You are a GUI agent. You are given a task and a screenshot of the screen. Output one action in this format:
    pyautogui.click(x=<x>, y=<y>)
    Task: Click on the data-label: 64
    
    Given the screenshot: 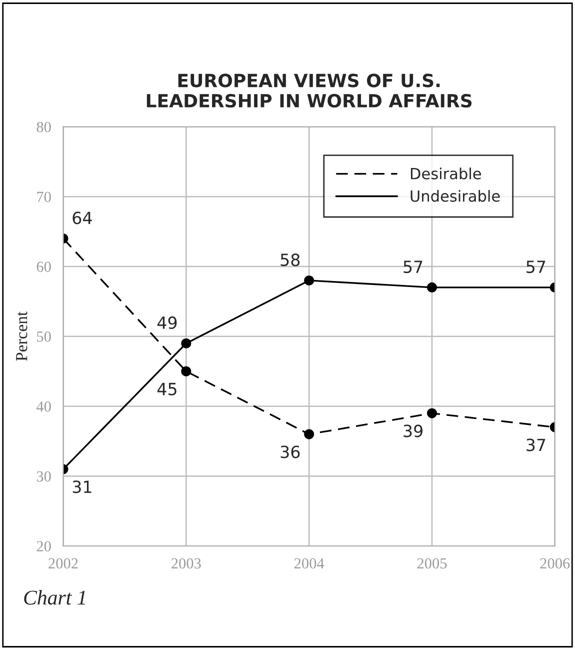 What is the action you would take?
    pyautogui.click(x=82, y=218)
    